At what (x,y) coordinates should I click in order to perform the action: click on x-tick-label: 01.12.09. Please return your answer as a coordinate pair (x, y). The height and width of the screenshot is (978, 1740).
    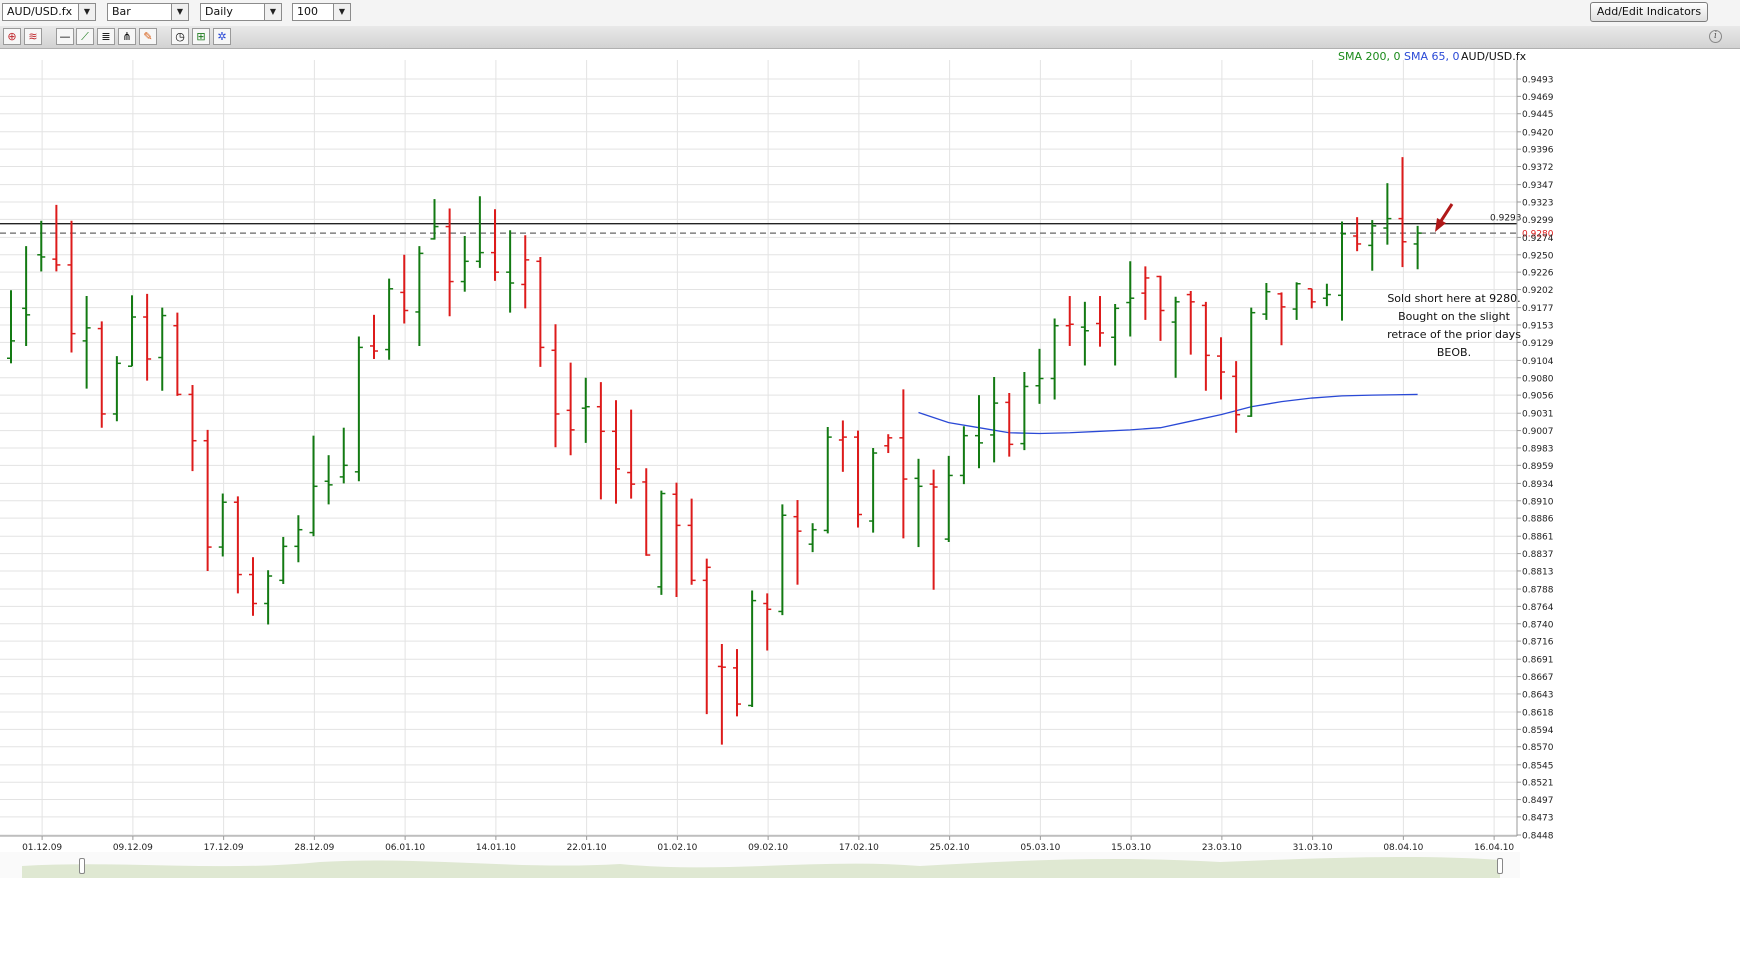
    Looking at the image, I should click on (42, 847).